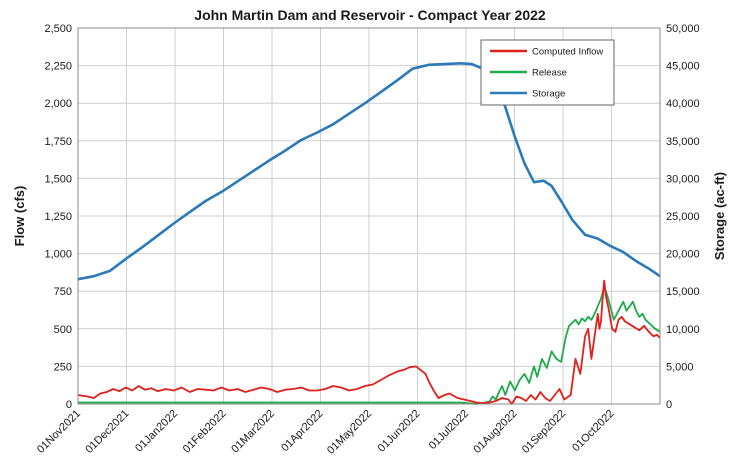 This screenshot has height=466, width=735. I want to click on y2-tick-label: 25,000, so click(683, 217).